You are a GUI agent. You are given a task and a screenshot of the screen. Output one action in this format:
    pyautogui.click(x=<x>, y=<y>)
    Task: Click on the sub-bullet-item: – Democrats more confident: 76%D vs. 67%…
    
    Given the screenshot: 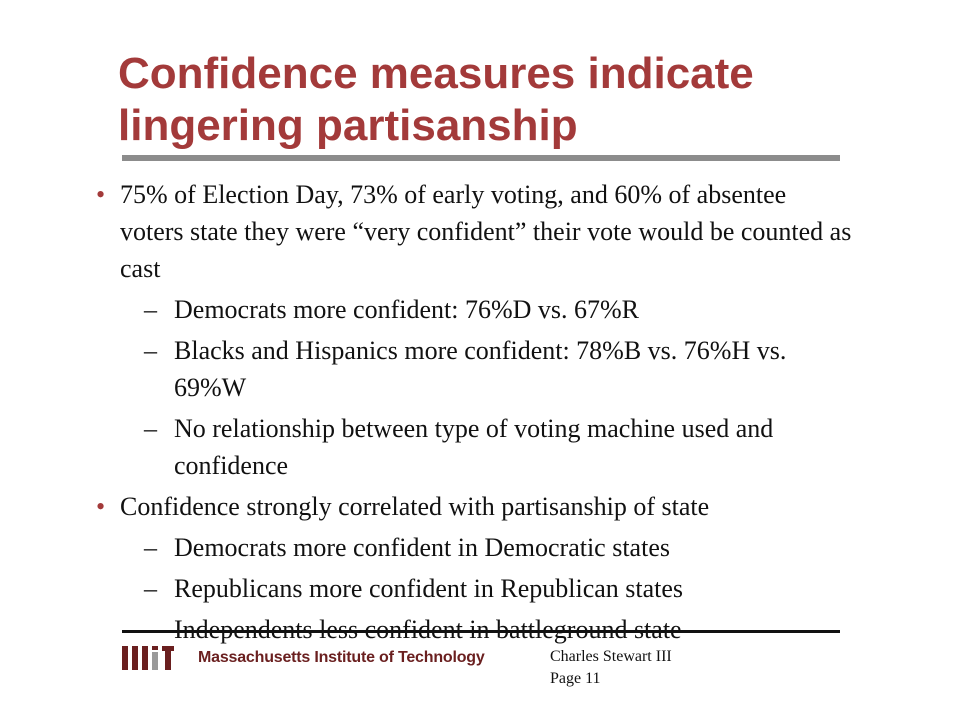 What is the action you would take?
    pyautogui.click(x=500, y=309)
    